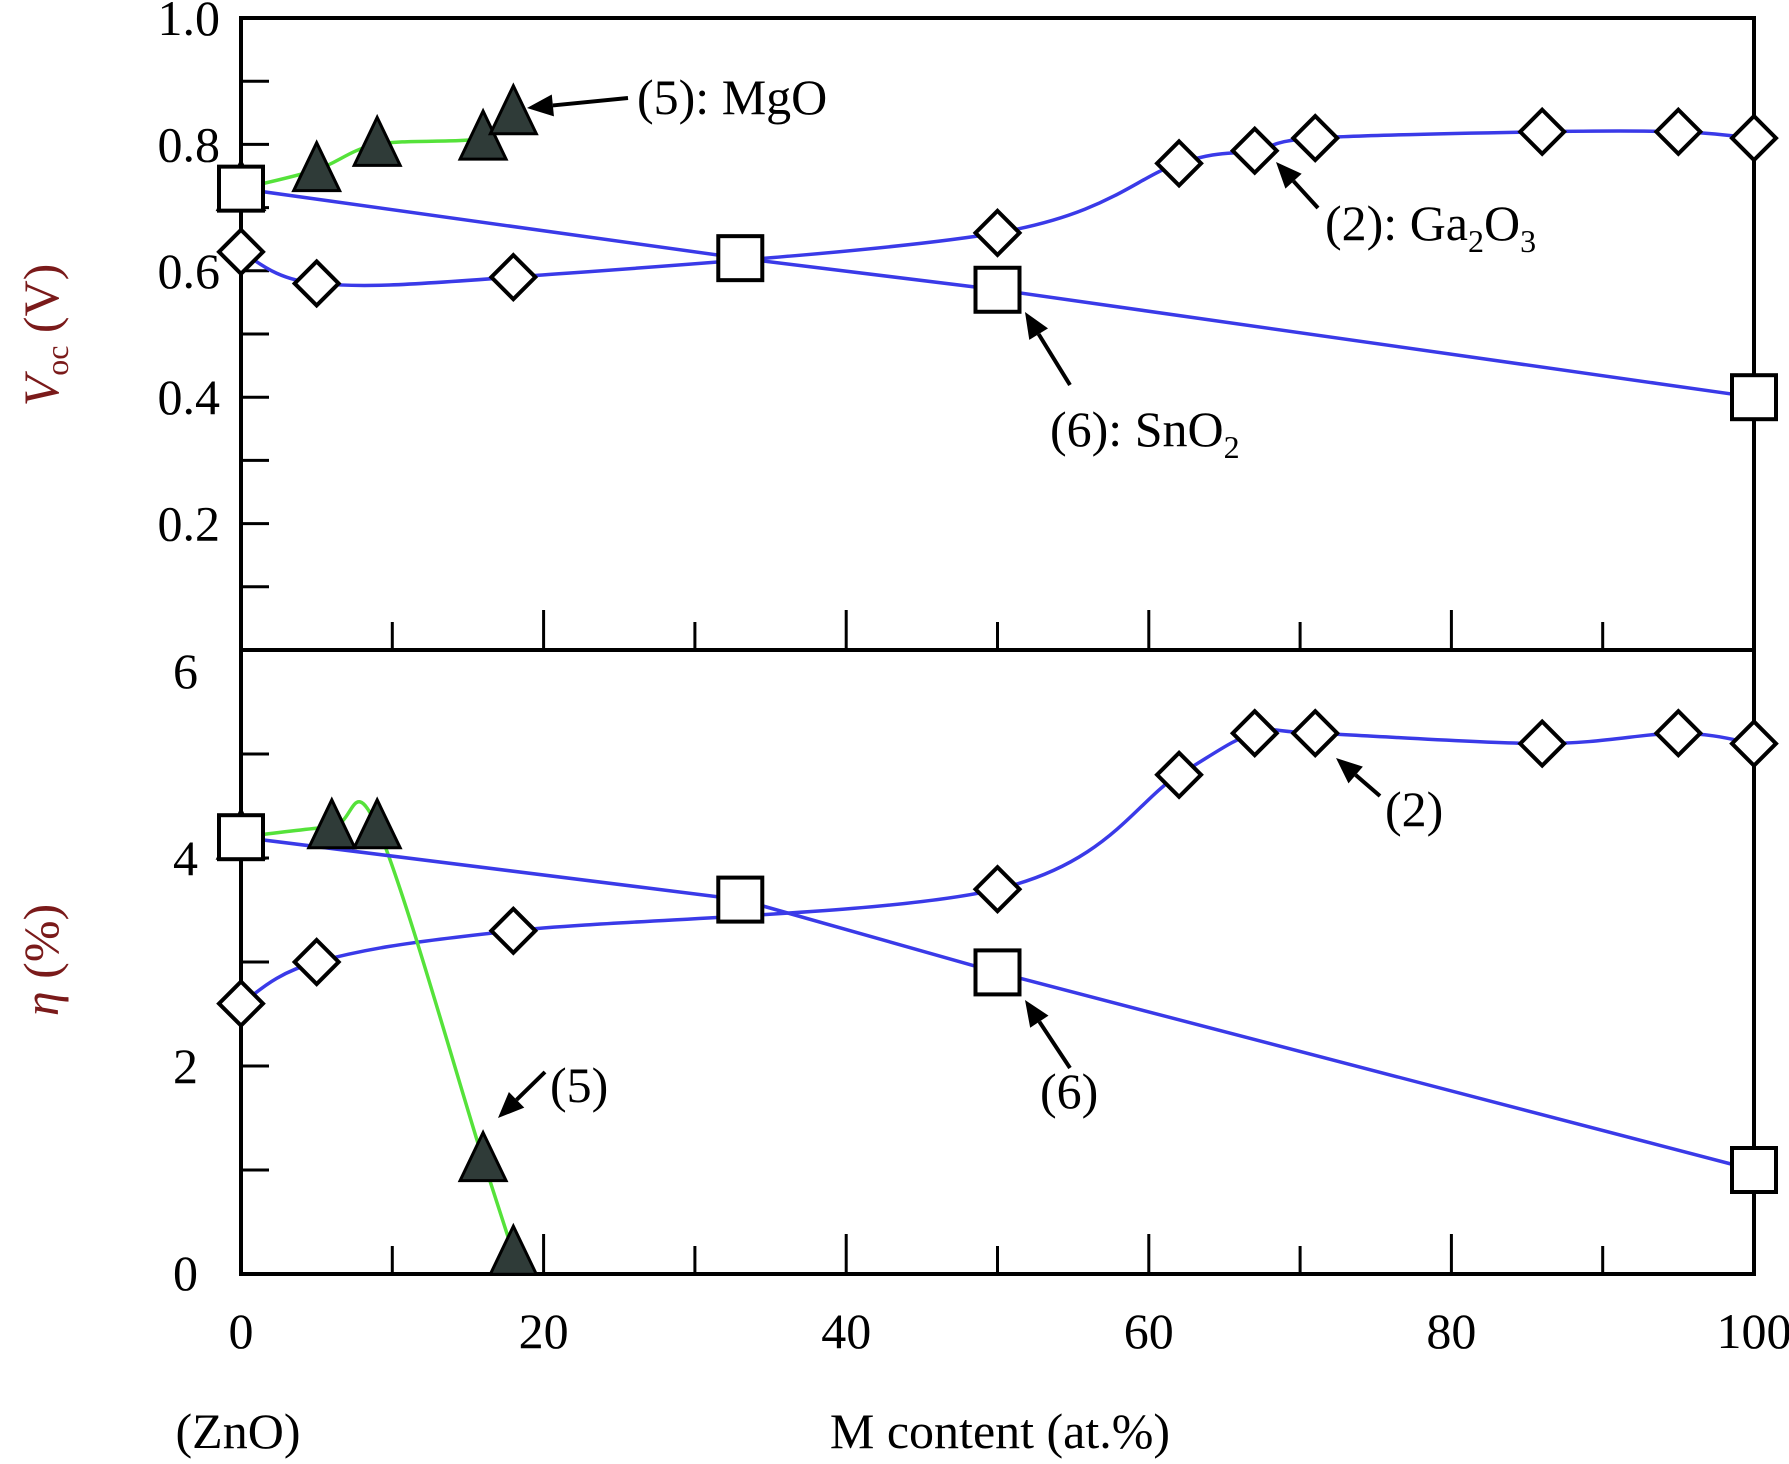 This screenshot has width=1789, height=1464. What do you see at coordinates (1349, 771) in the screenshot?
I see `arrow-2-bottom-head` at bounding box center [1349, 771].